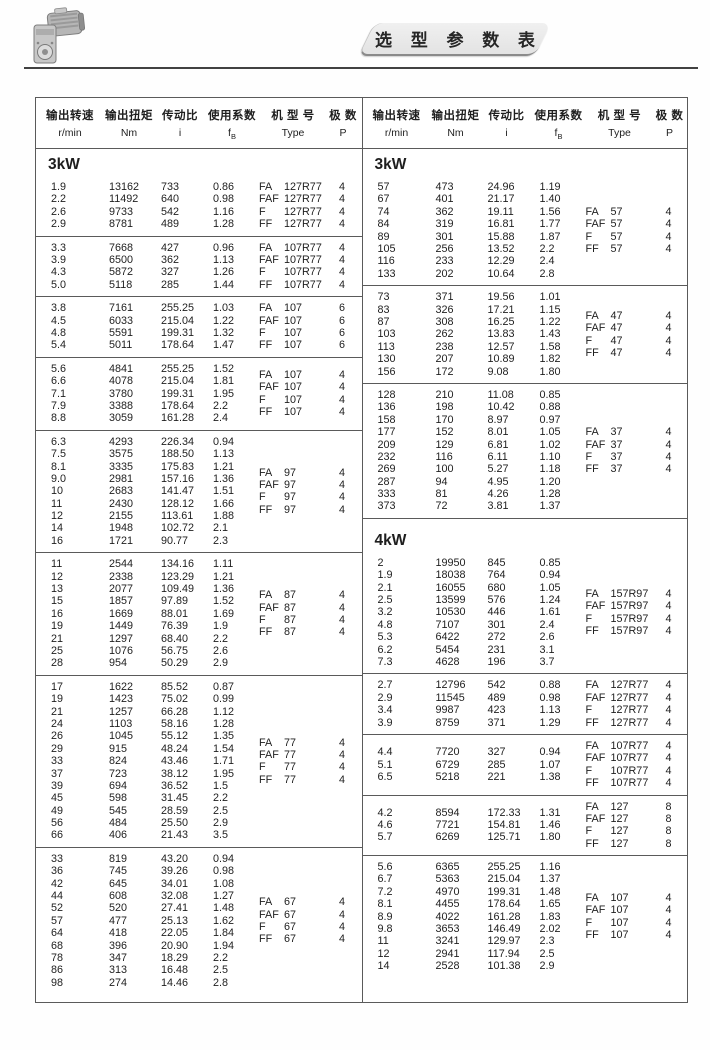  What do you see at coordinates (118, 970) in the screenshot?
I see `cell: 313` at bounding box center [118, 970].